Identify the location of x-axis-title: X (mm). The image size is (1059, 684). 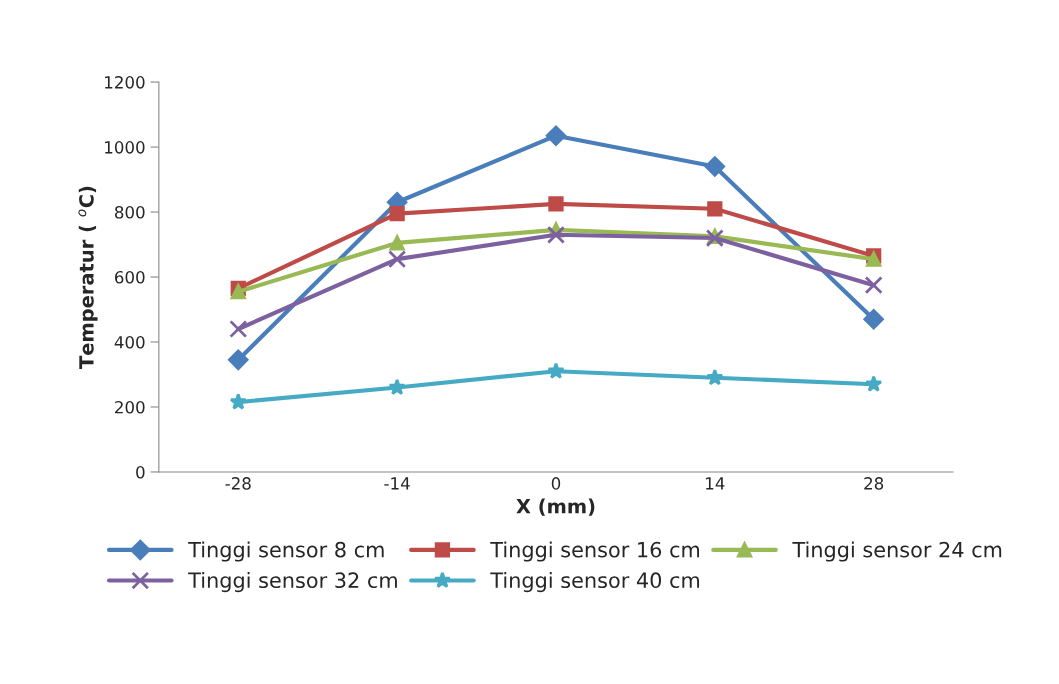
(555, 507).